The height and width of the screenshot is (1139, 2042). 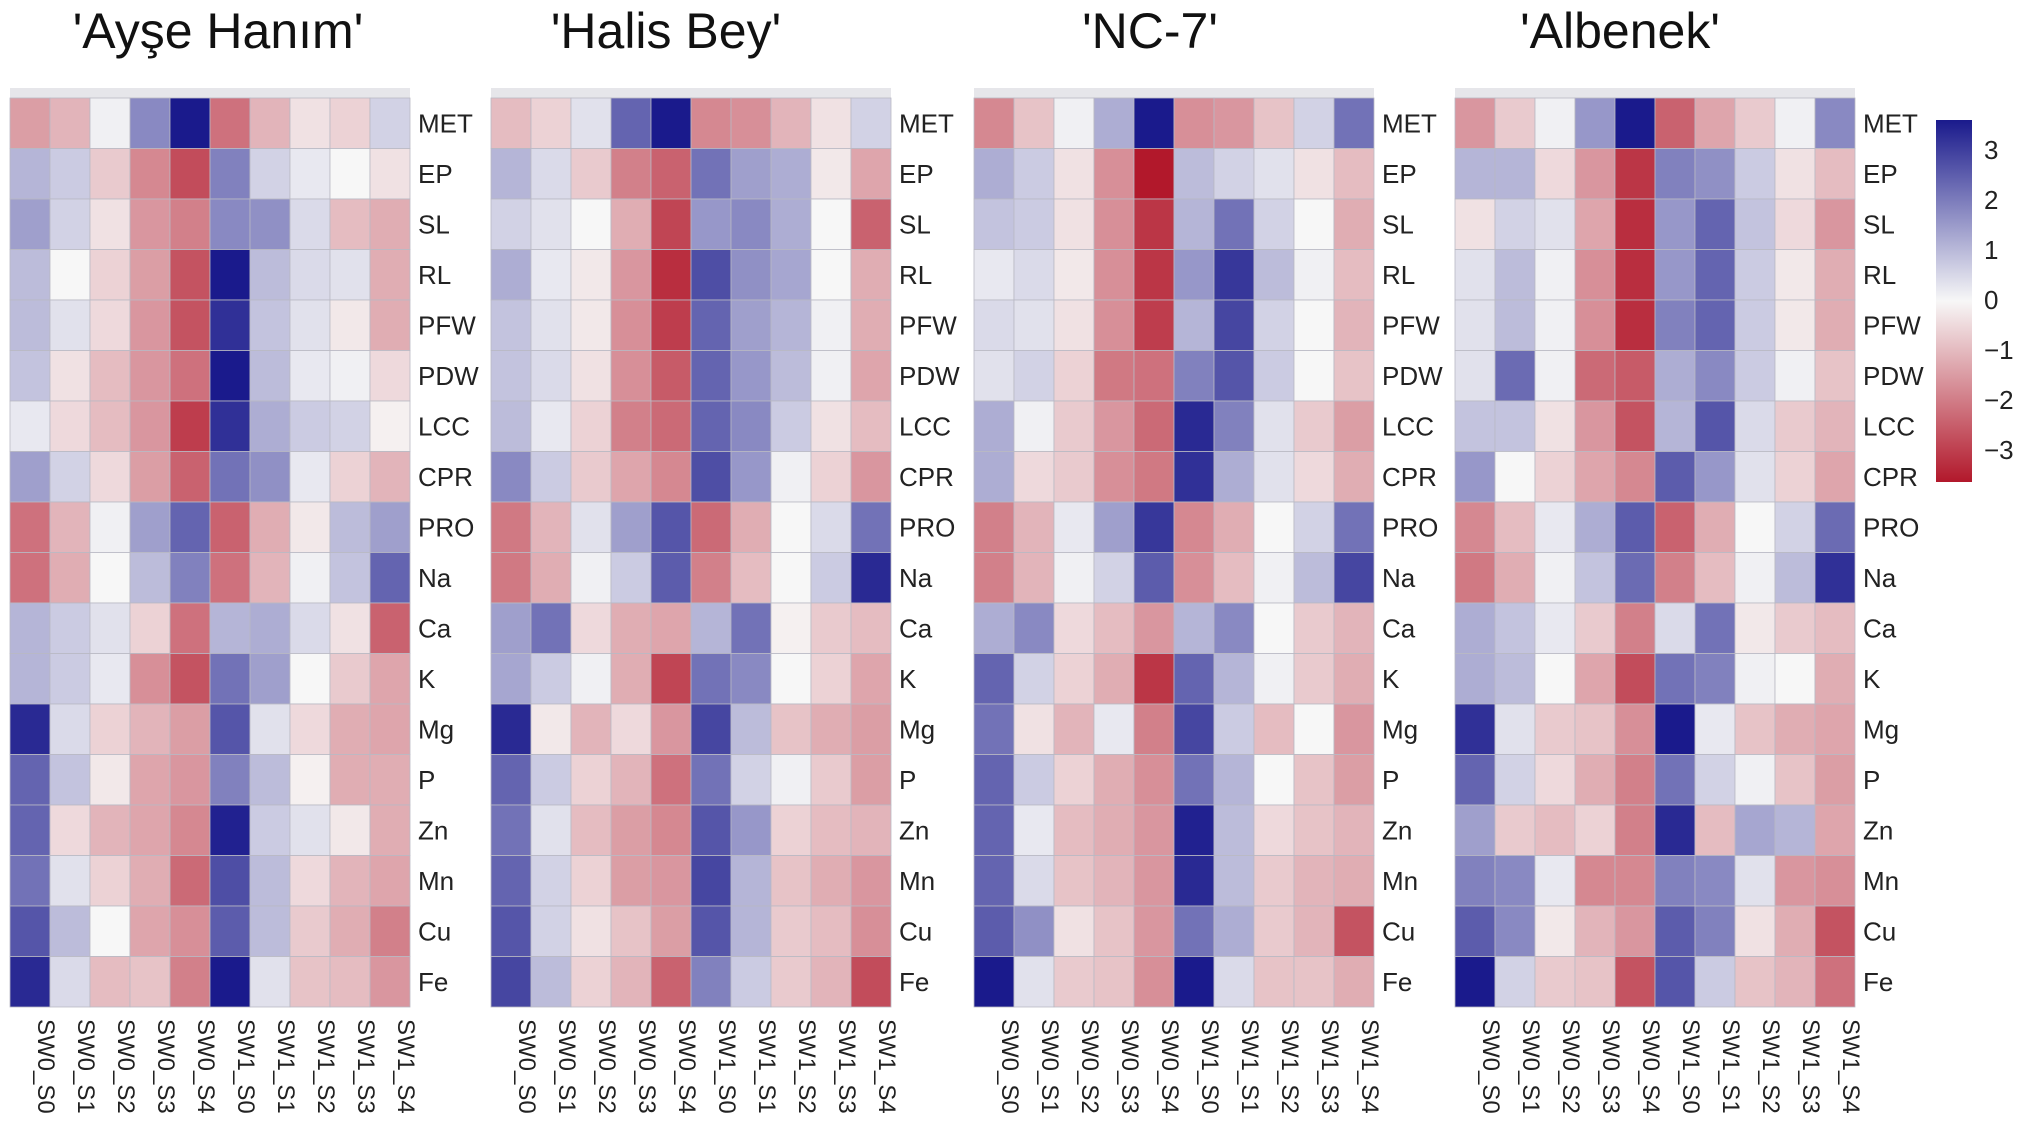 I want to click on row-label: P, so click(x=1390, y=780).